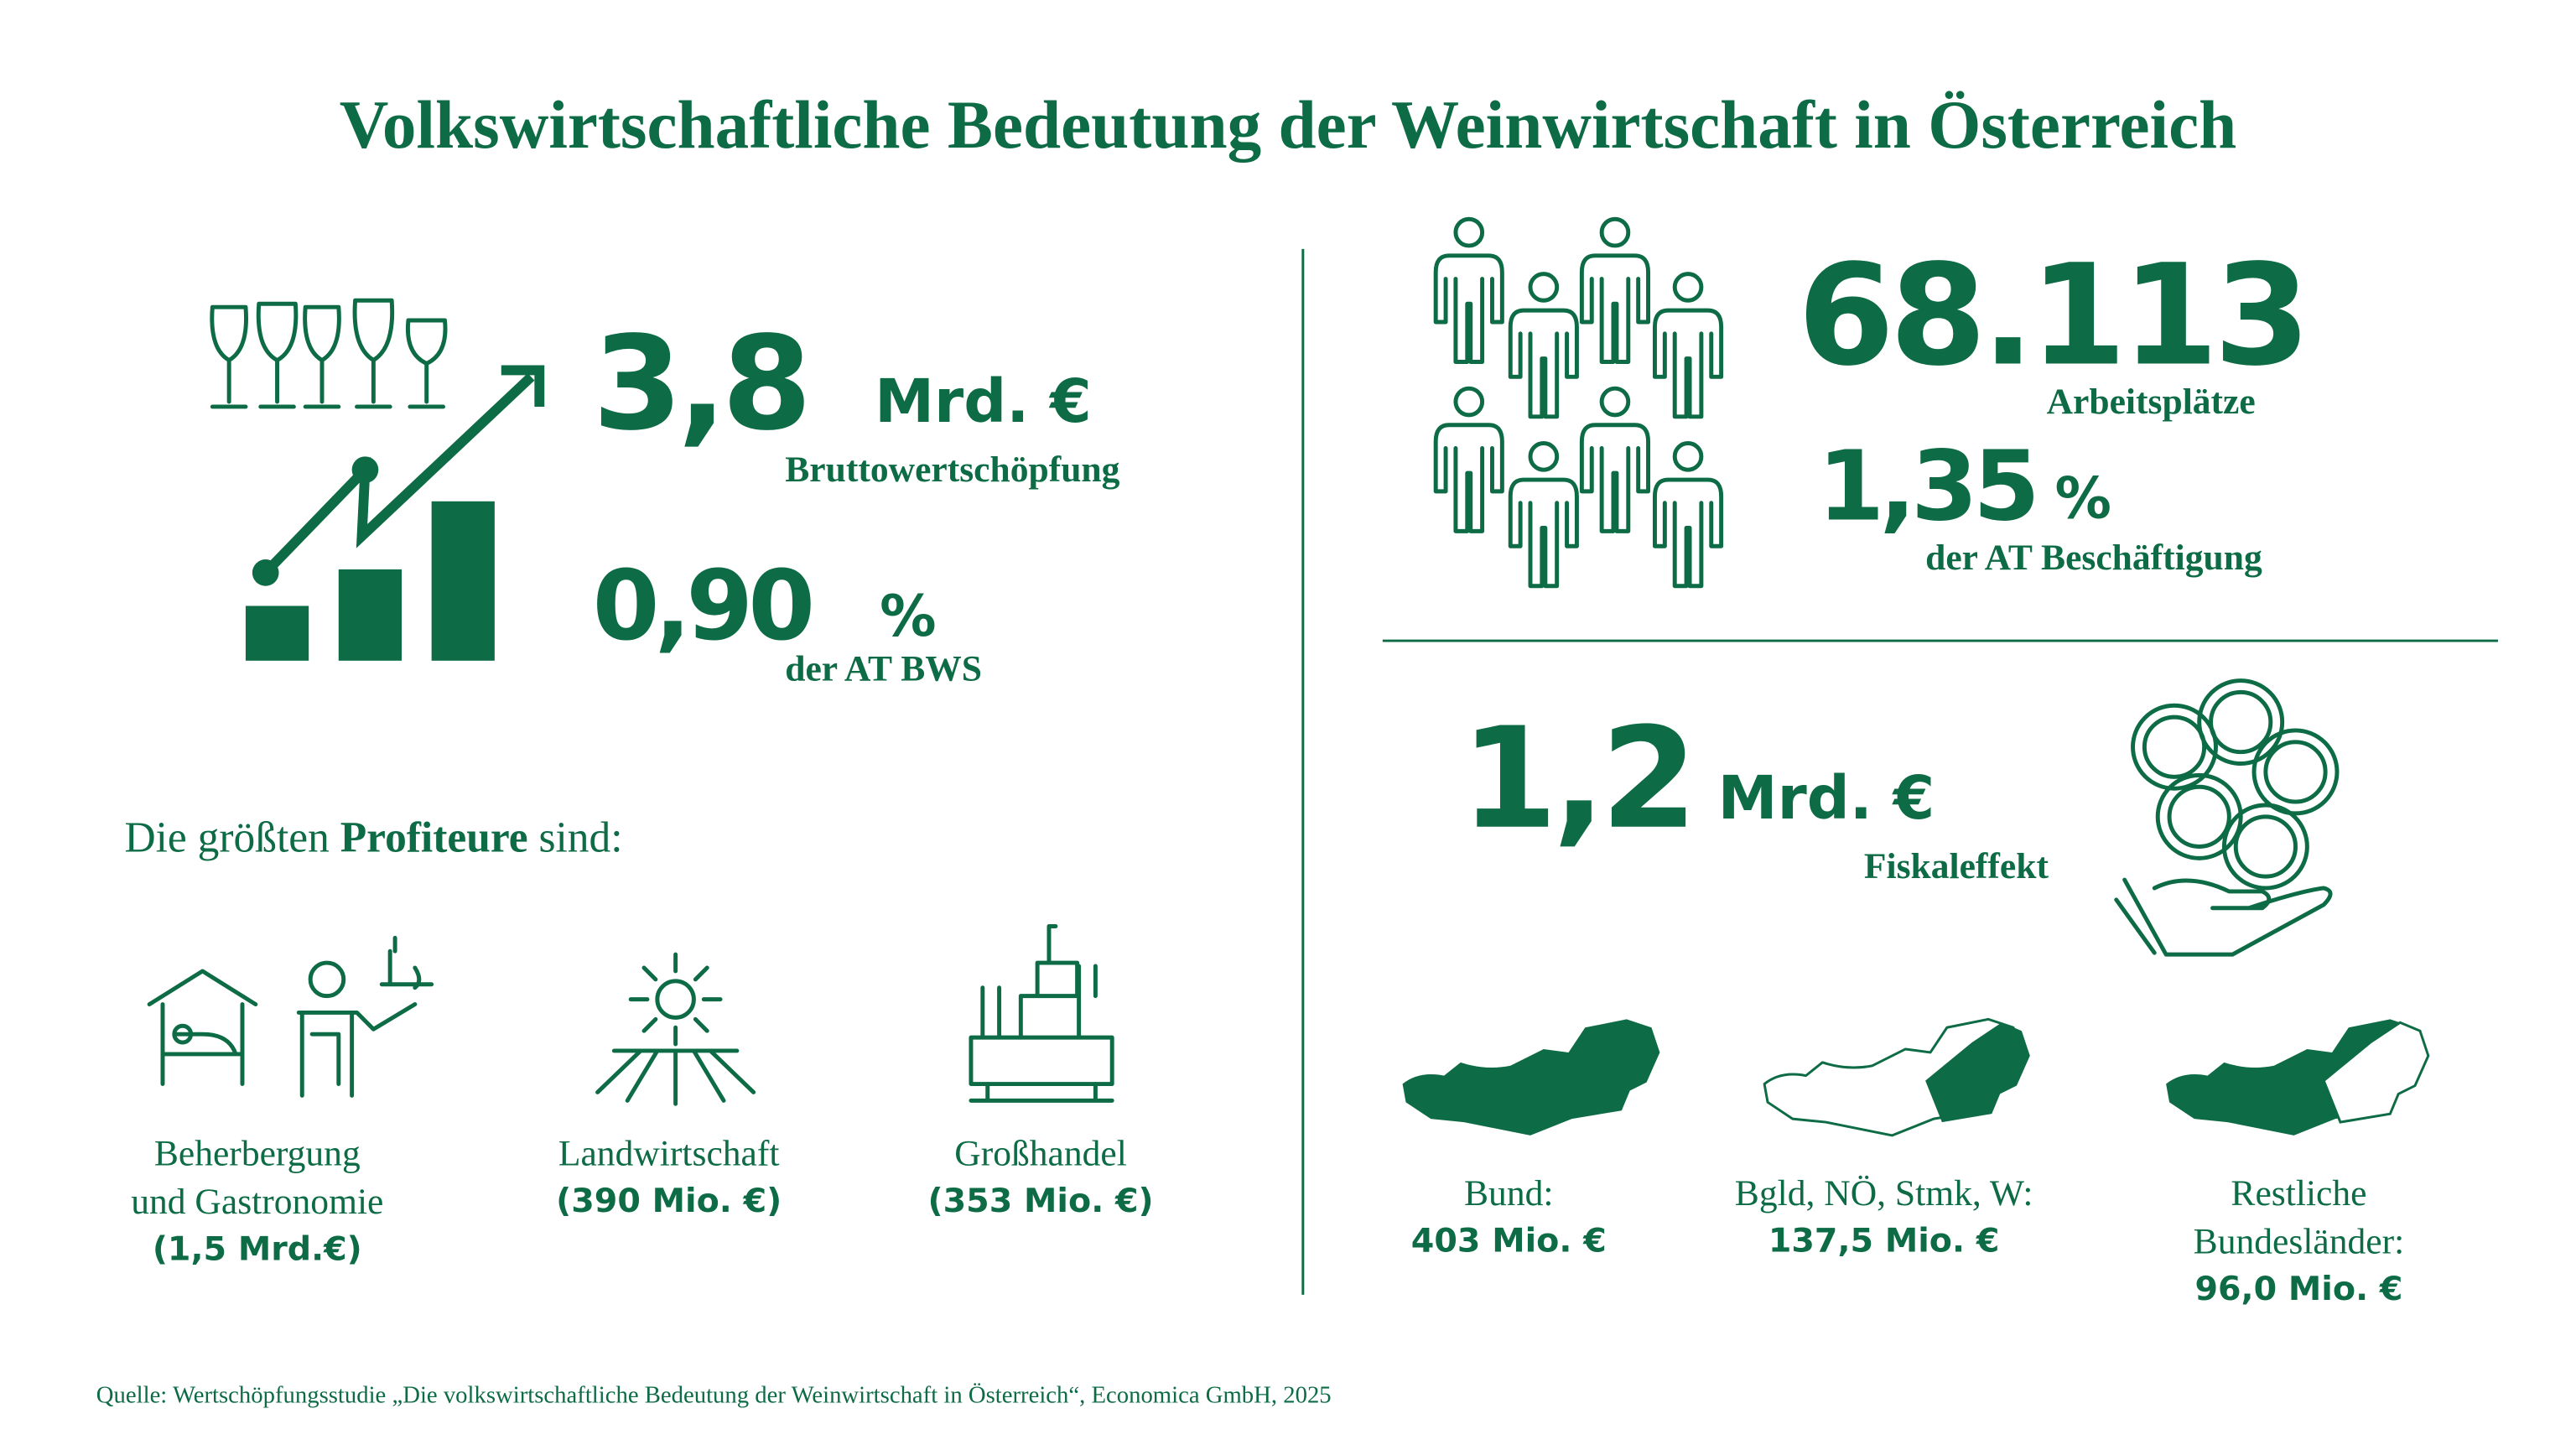  What do you see at coordinates (630, 1015) in the screenshot?
I see `profiteer-icons` at bounding box center [630, 1015].